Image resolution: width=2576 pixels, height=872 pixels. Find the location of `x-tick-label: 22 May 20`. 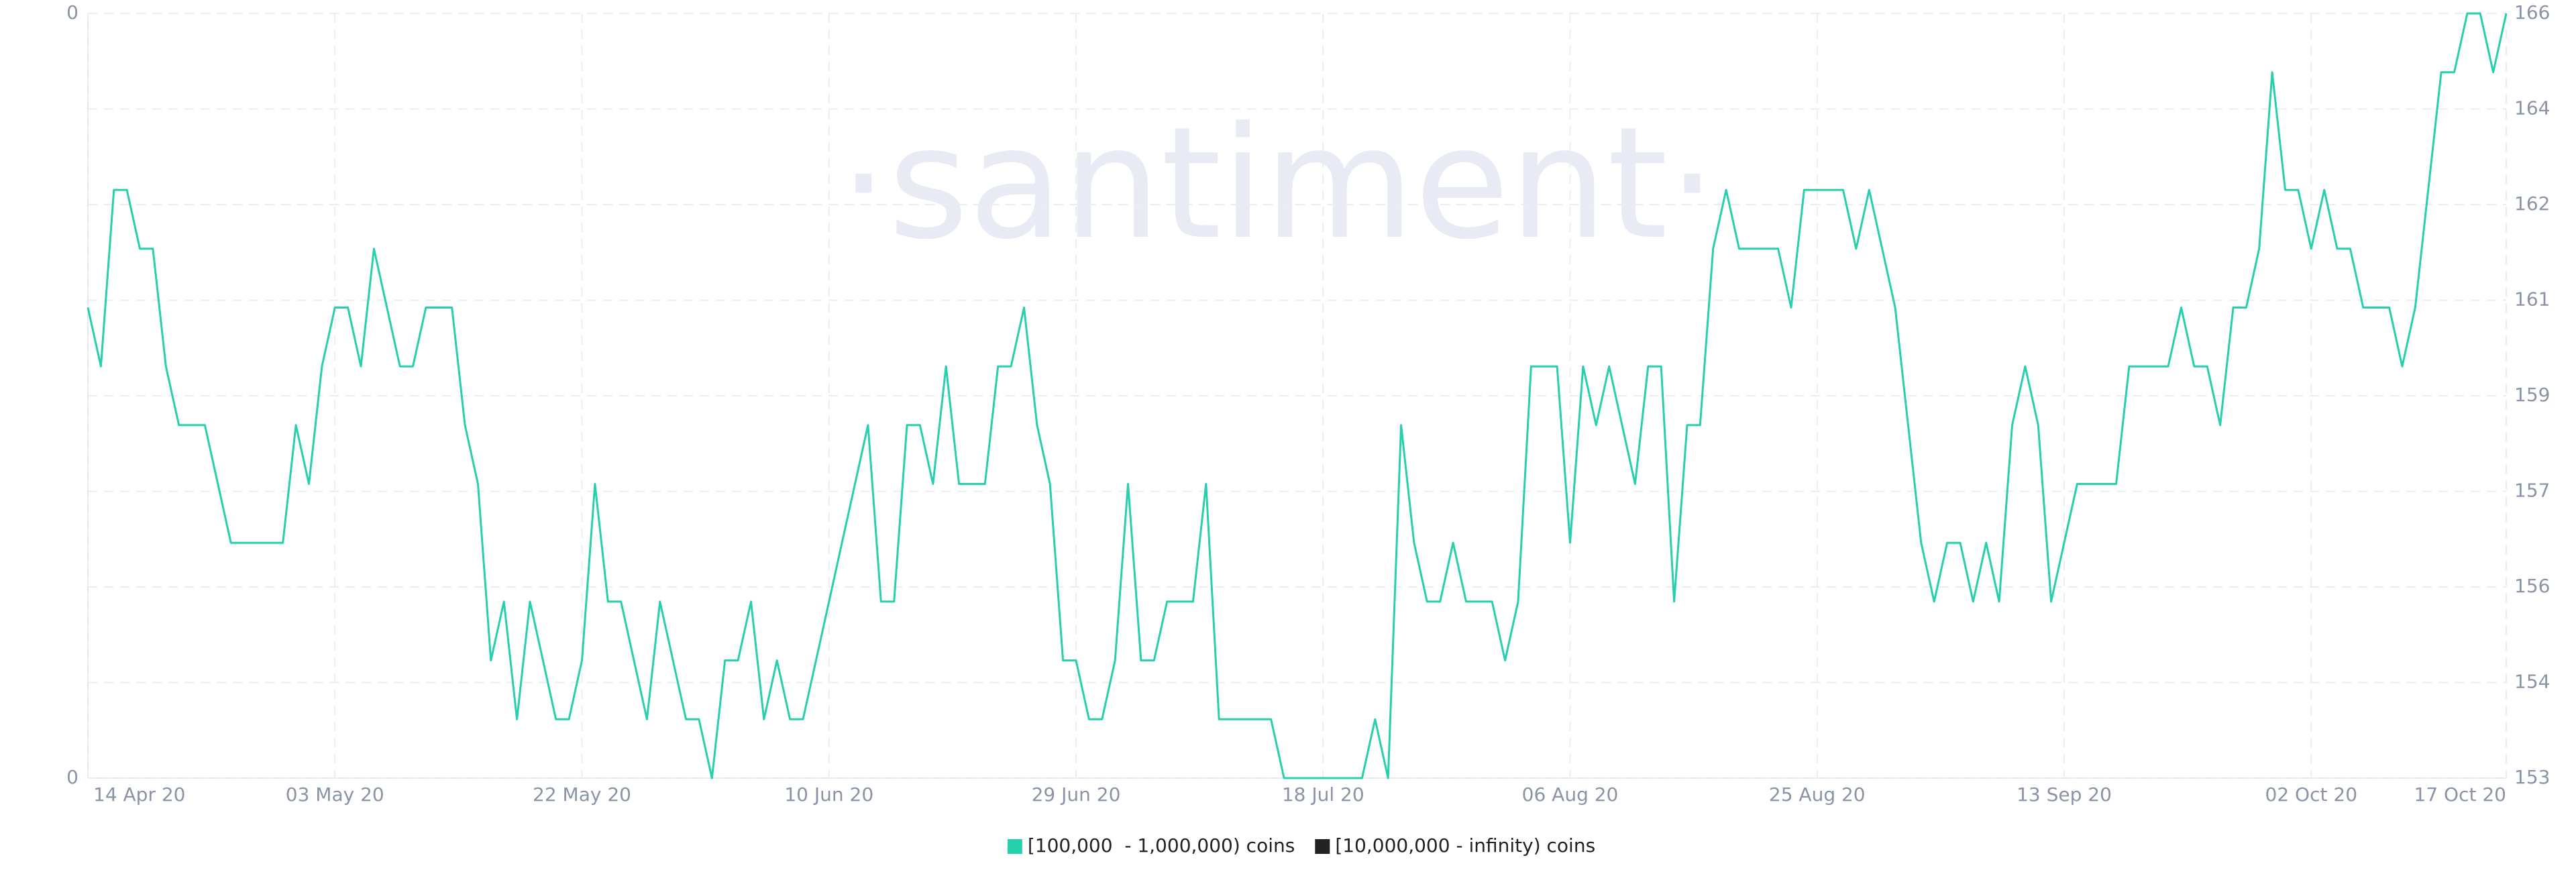

x-tick-label: 22 May 20 is located at coordinates (582, 795).